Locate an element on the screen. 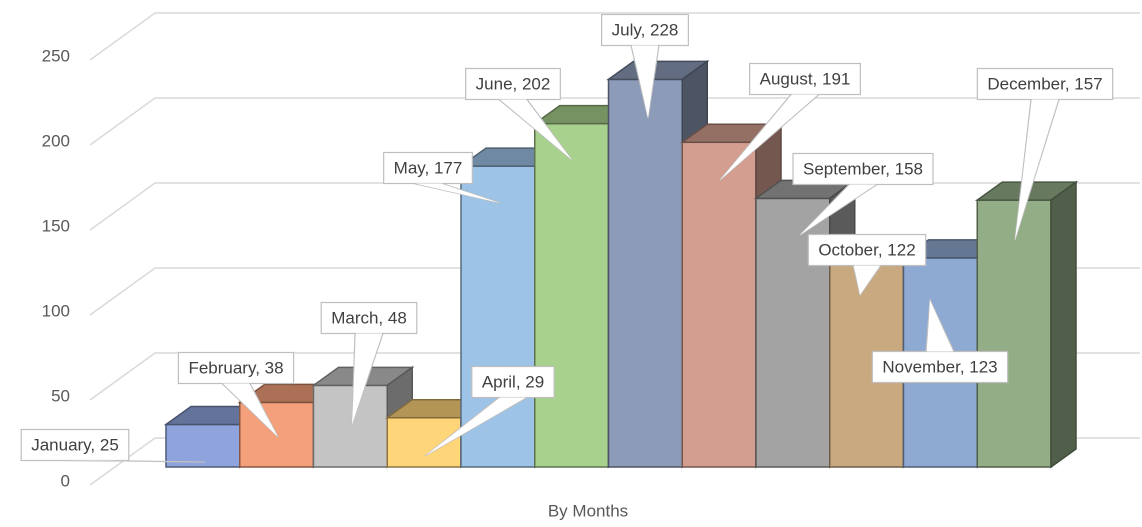 This screenshot has width=1142, height=527. data-label: August, 191 is located at coordinates (790, 121).